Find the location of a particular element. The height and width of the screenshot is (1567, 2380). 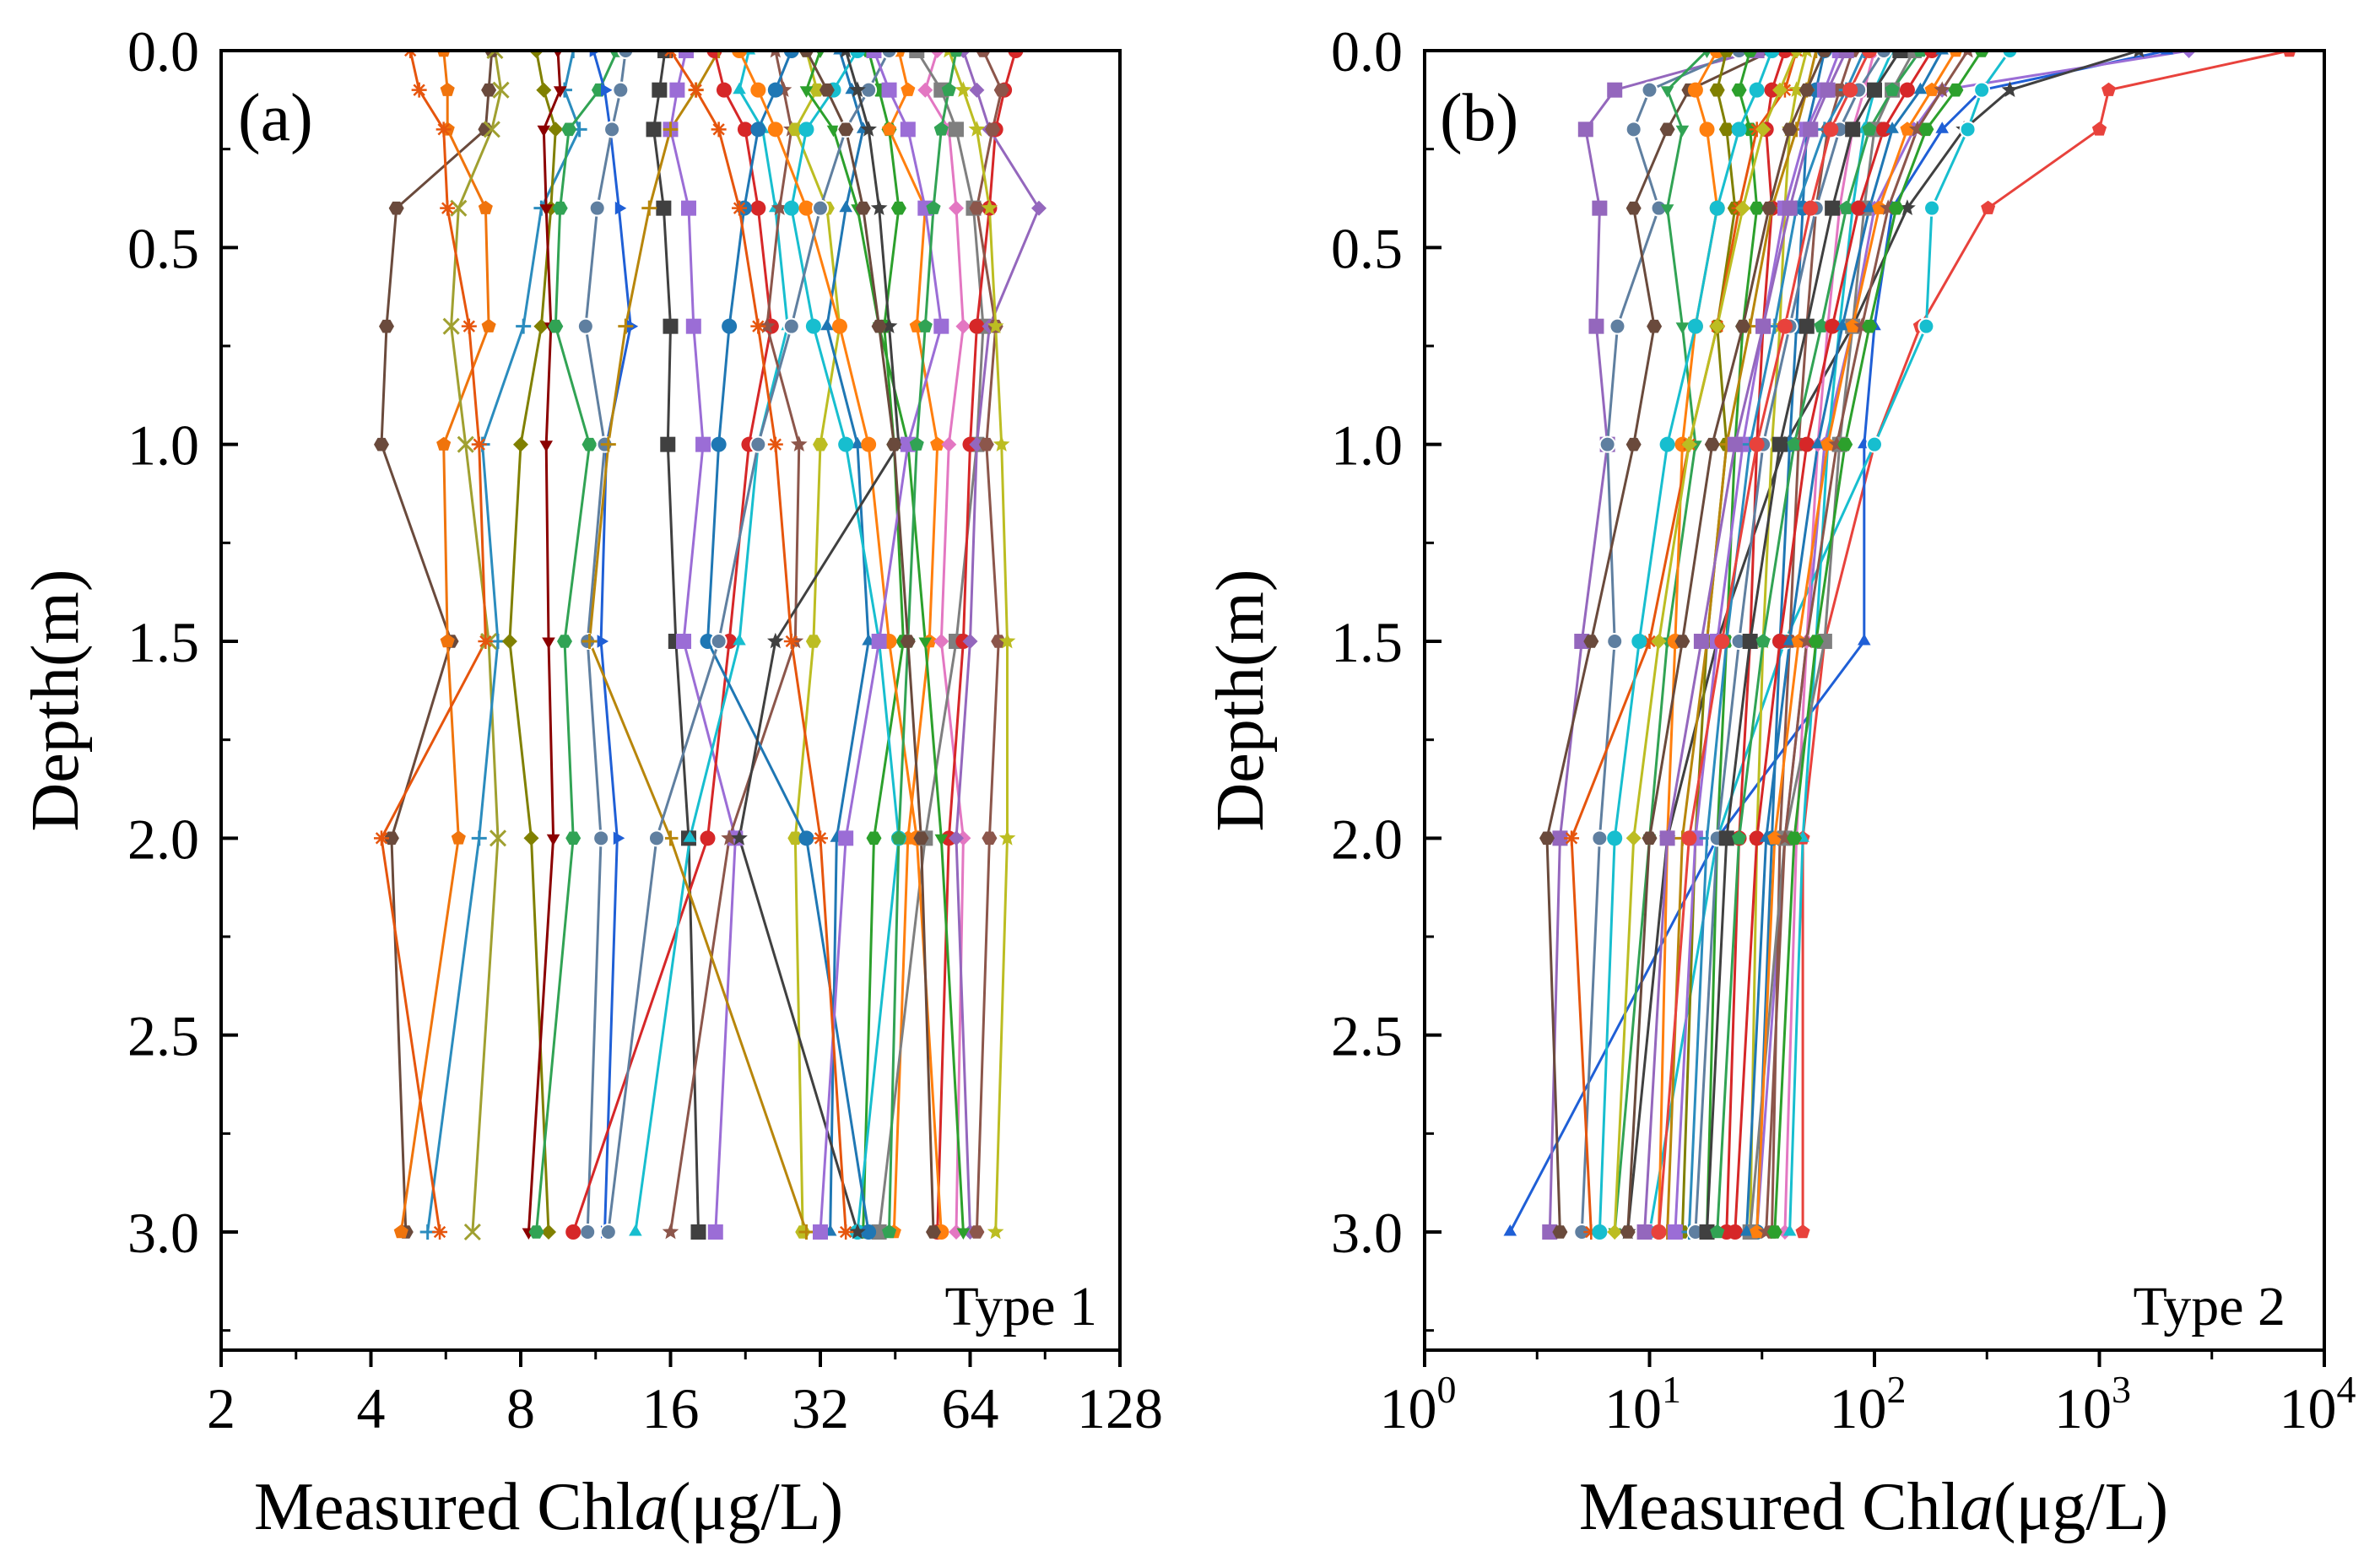

panel-b-x-tick-label: 10⁰ is located at coordinates (1418, 1404).